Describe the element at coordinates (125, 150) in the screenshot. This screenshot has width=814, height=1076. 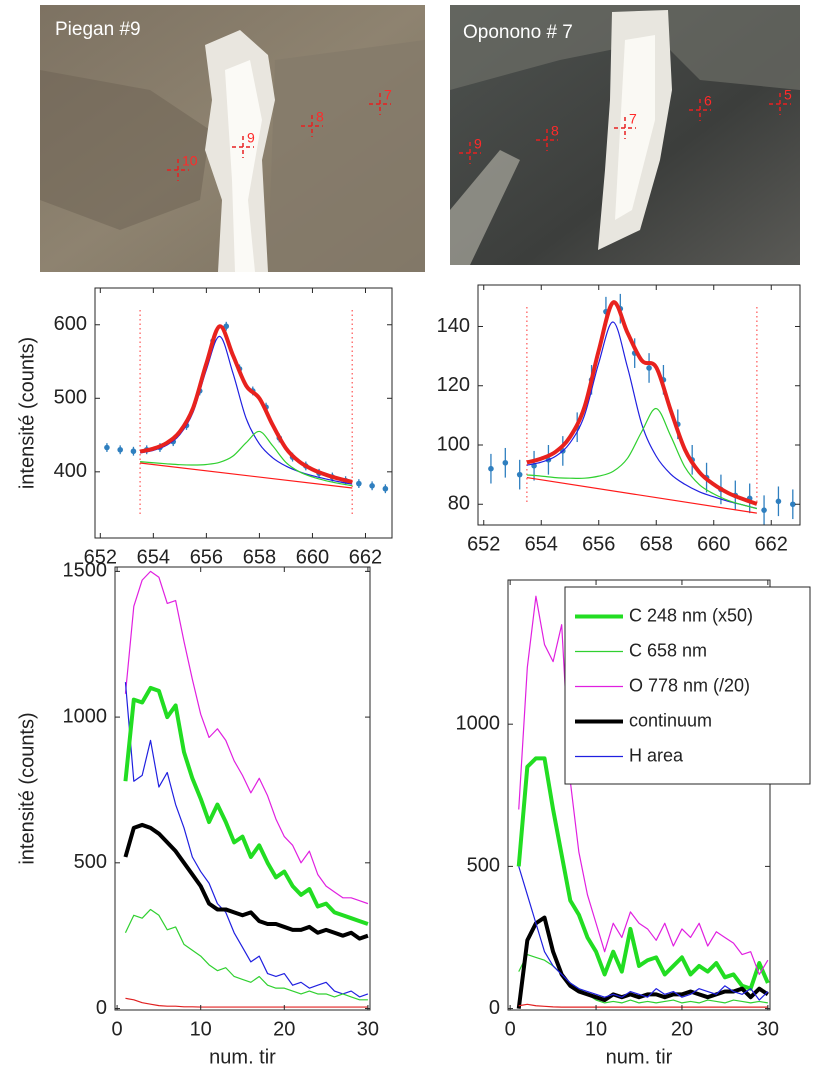
I see `rock-shadow` at that location.